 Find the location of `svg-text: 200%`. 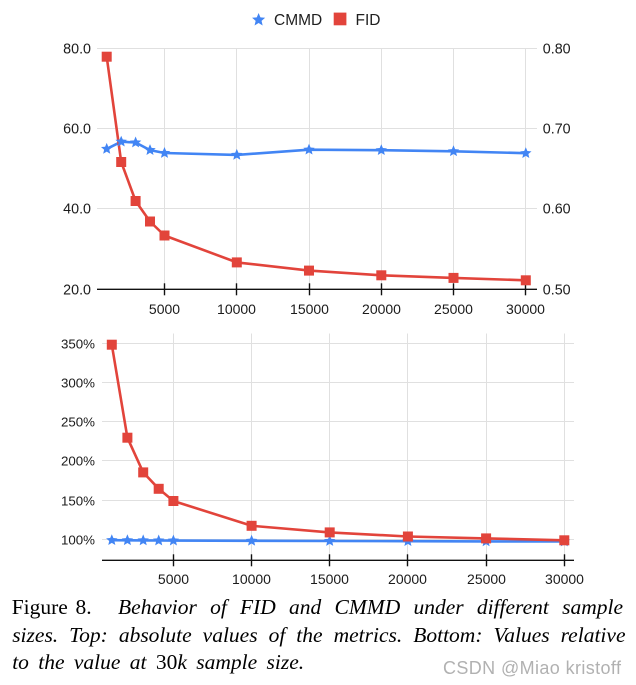

svg-text: 200% is located at coordinates (78, 460).